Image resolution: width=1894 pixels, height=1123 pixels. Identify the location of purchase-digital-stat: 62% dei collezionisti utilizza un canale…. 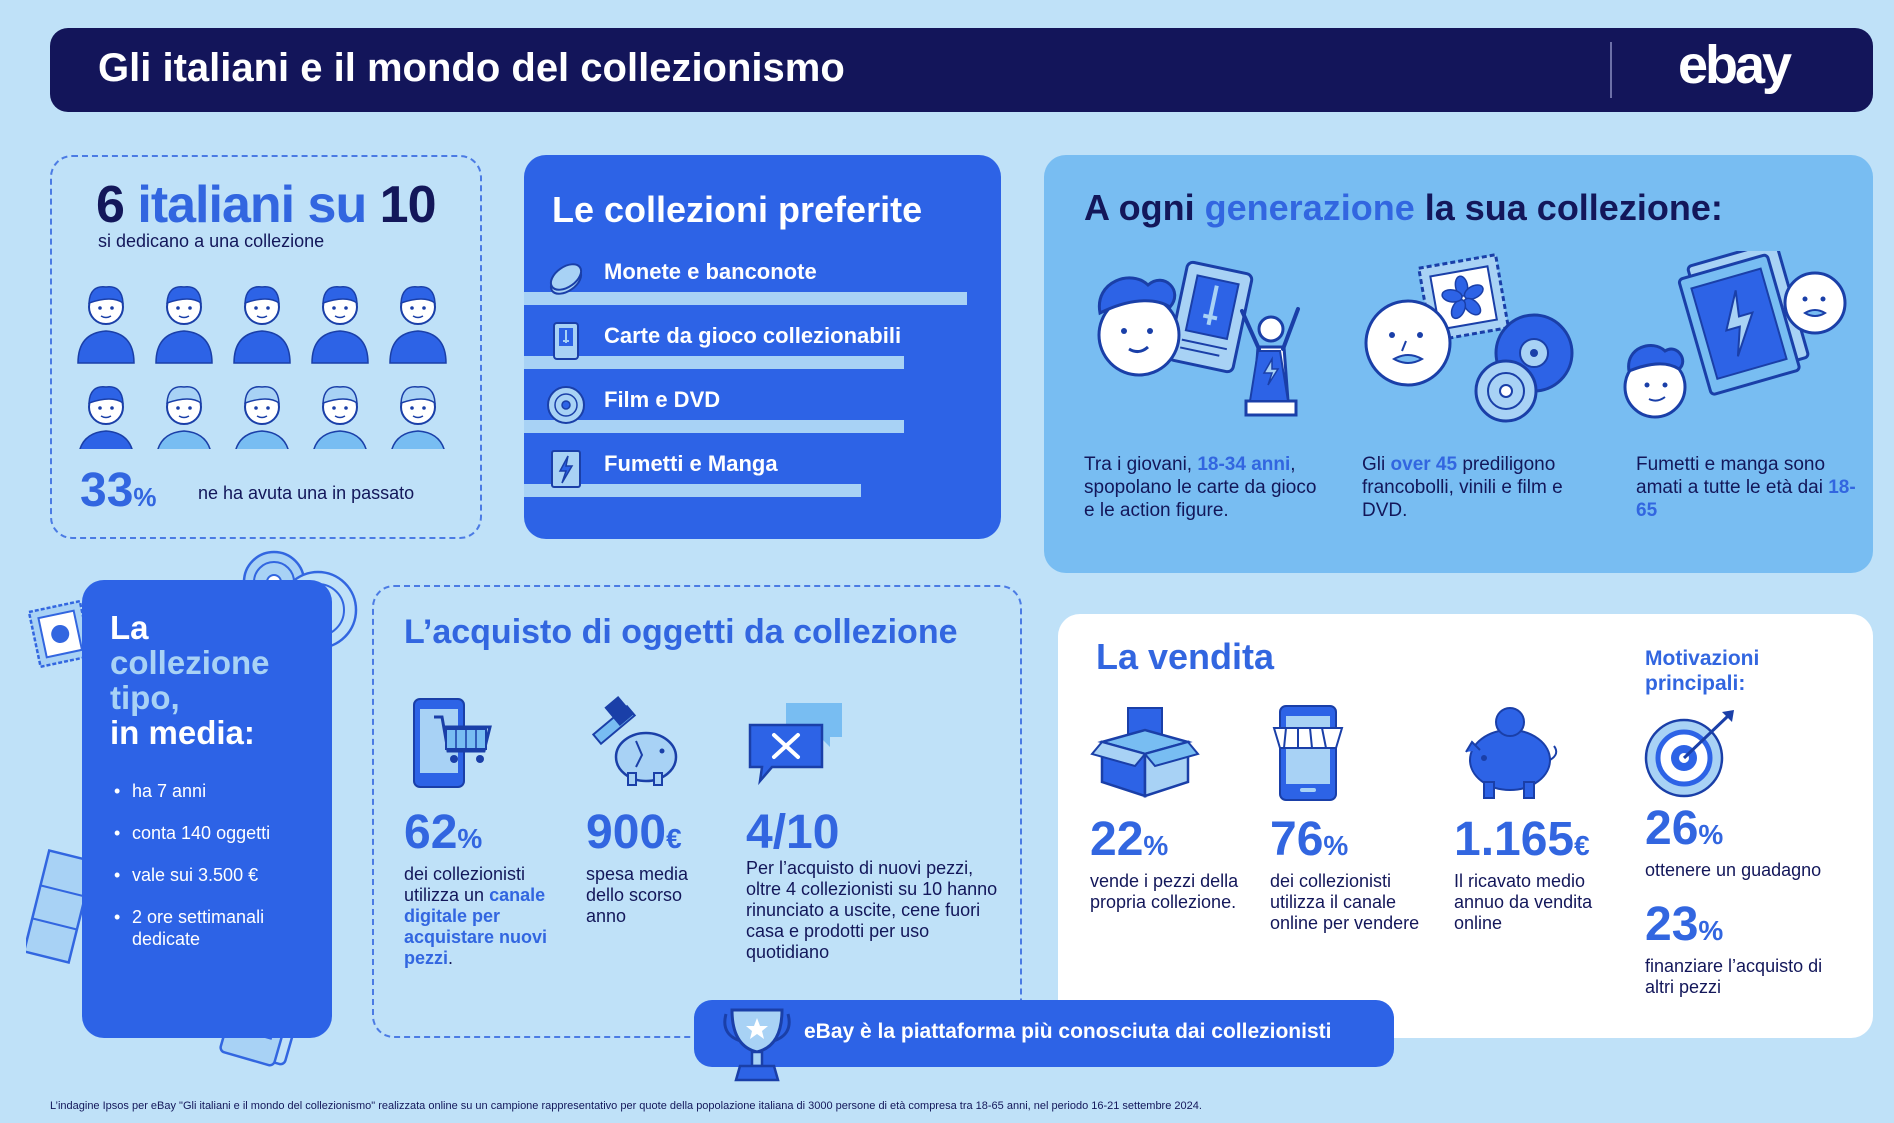
(489, 832).